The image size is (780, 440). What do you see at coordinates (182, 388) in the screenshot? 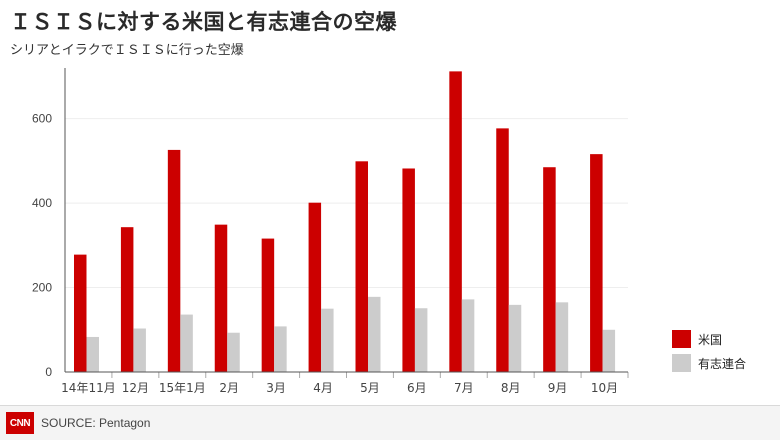
I see `x-tick-label: 15年1月` at bounding box center [182, 388].